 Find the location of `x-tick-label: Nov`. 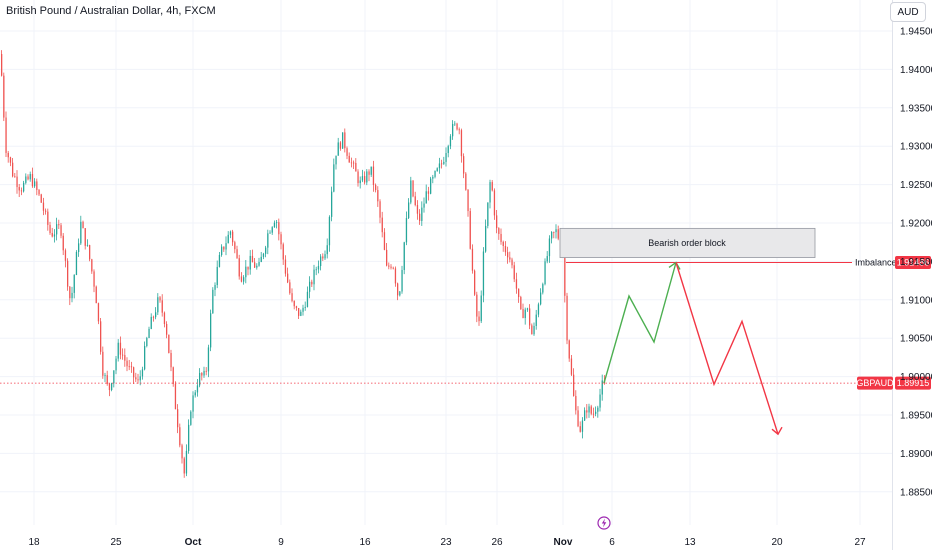

x-tick-label: Nov is located at coordinates (563, 542).